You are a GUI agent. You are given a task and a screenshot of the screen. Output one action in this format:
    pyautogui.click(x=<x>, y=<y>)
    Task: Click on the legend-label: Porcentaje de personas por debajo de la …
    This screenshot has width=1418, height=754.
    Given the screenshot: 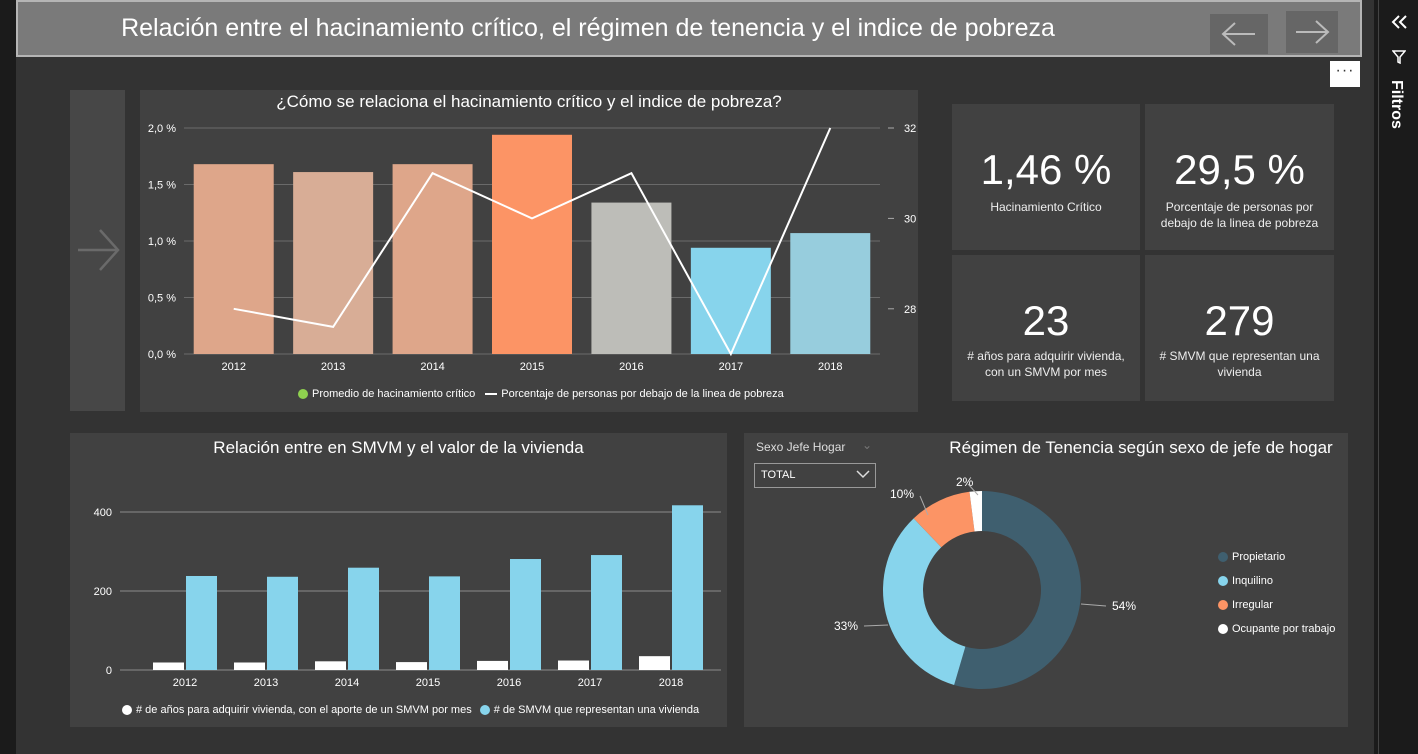 What is the action you would take?
    pyautogui.click(x=642, y=394)
    